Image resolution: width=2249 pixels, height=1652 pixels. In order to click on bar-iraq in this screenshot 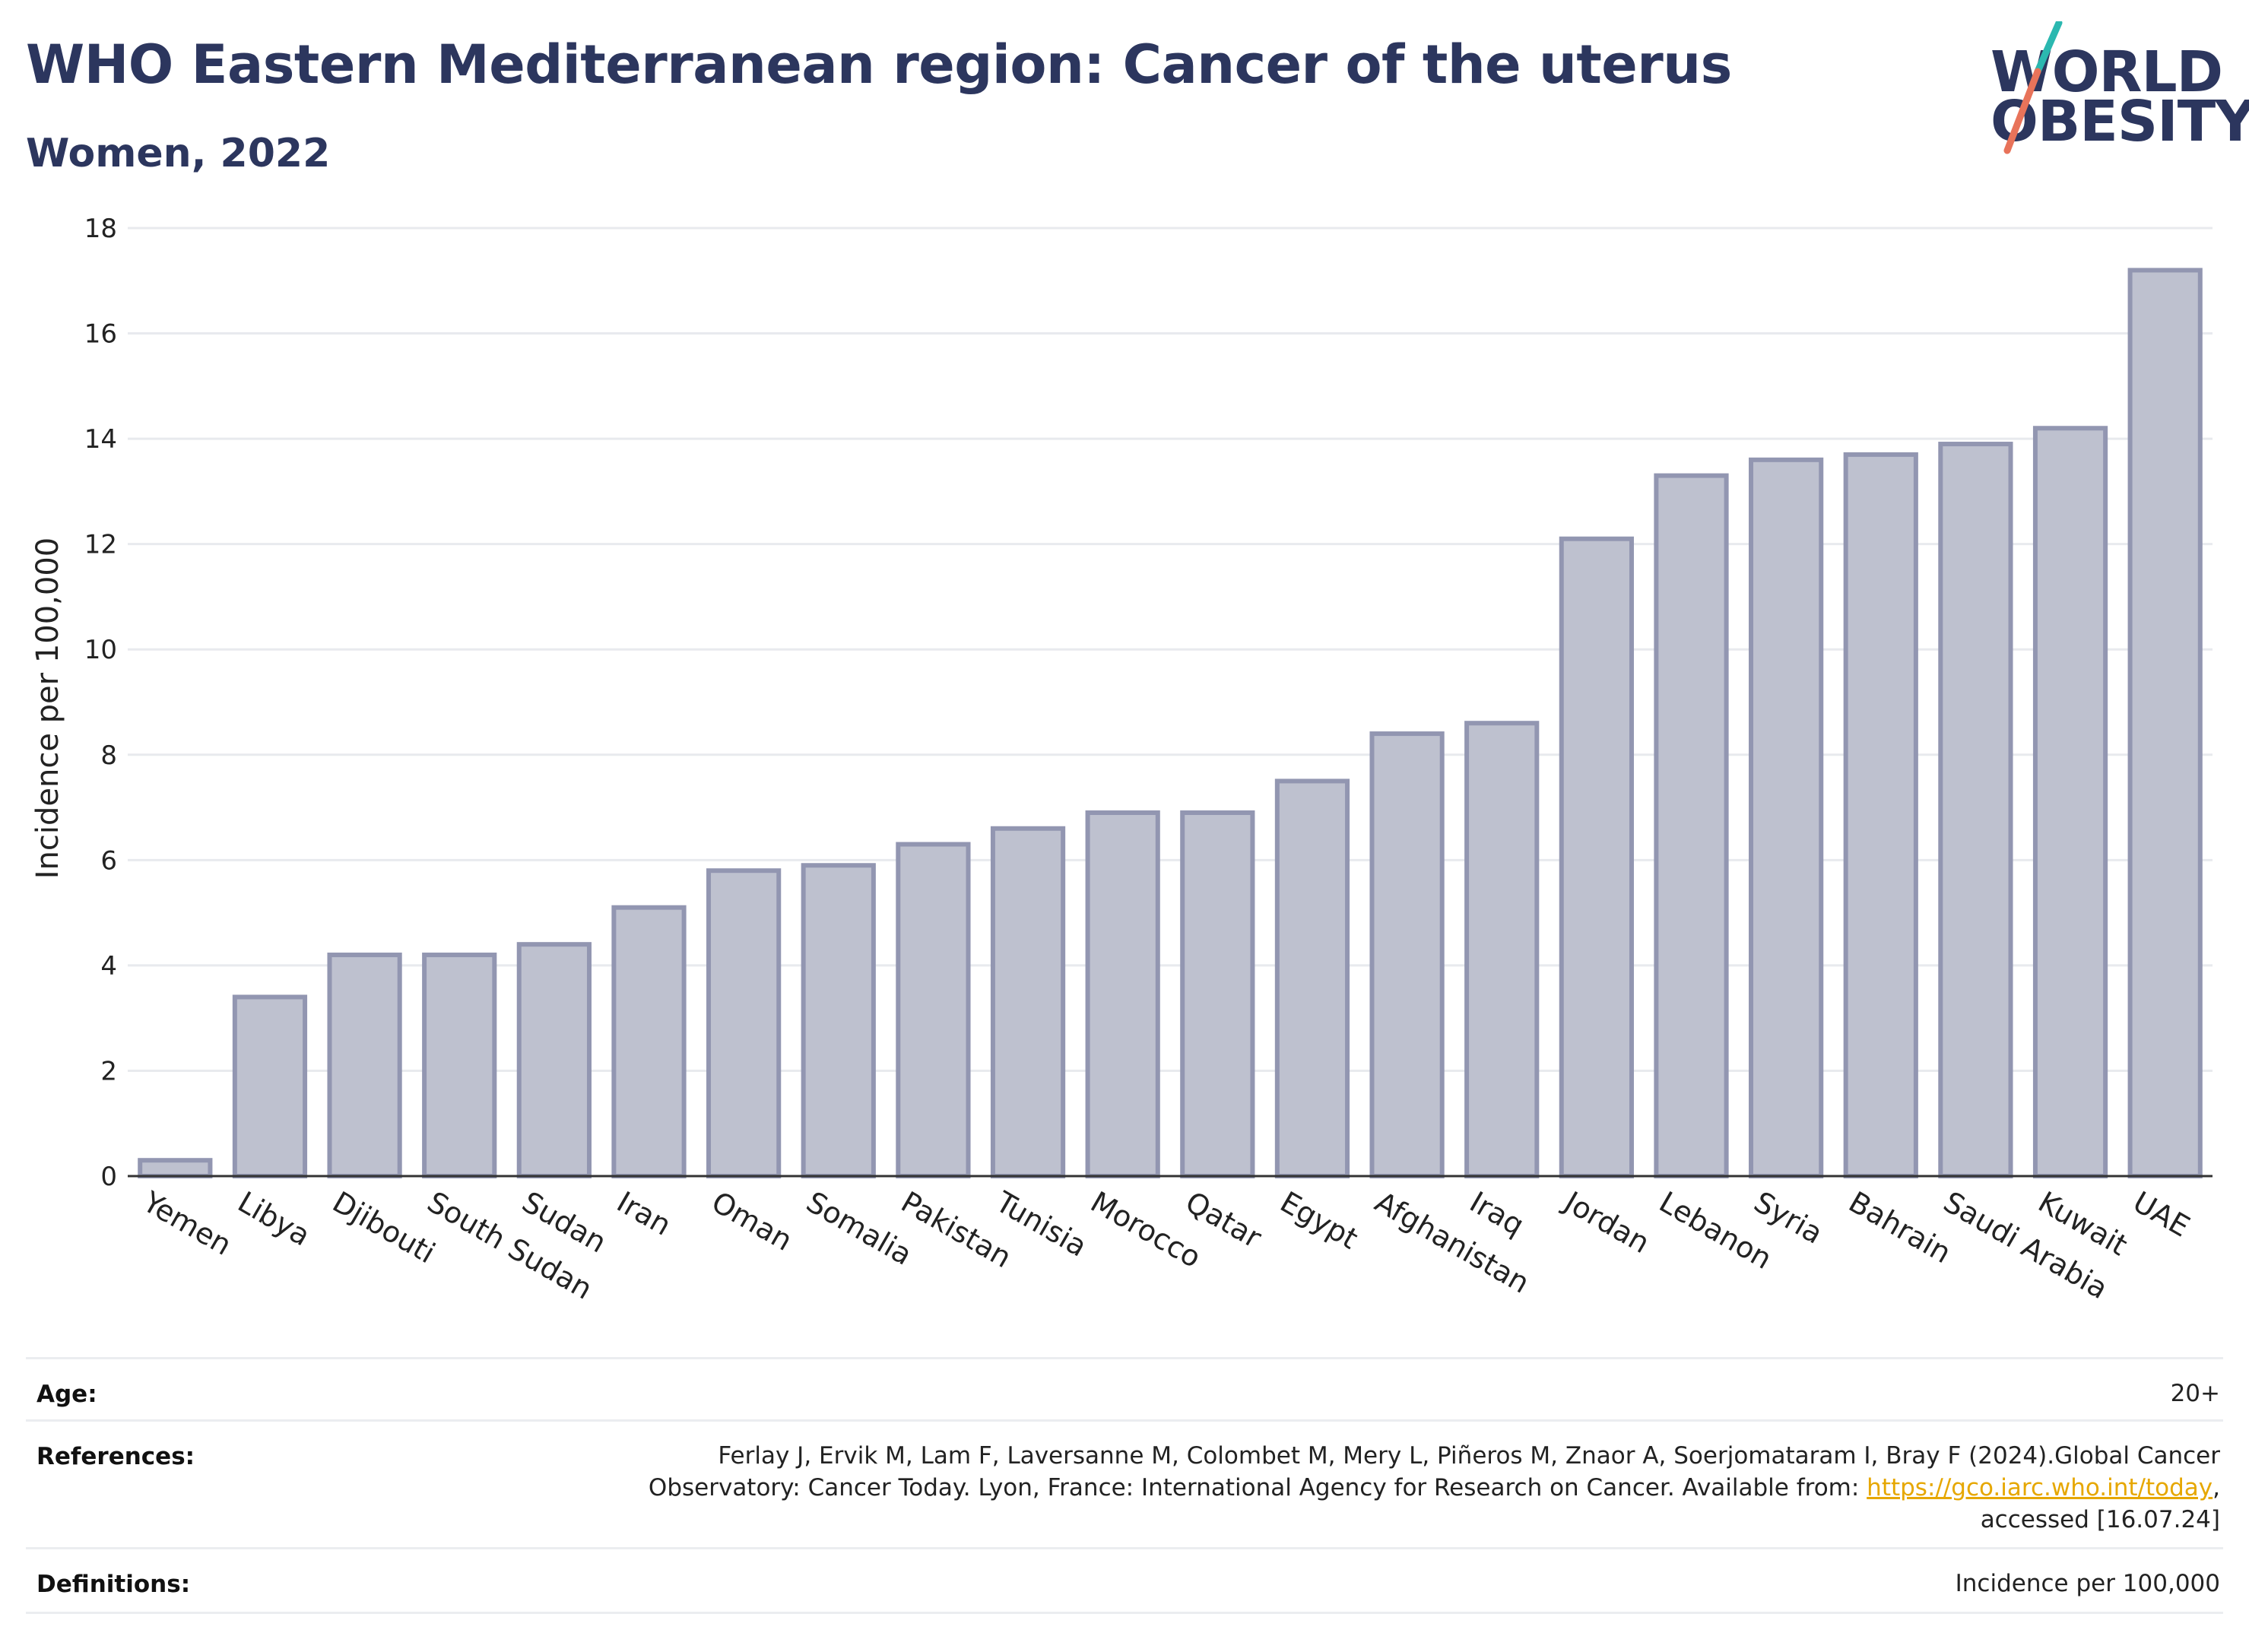, I will do `click(1502, 949)`.